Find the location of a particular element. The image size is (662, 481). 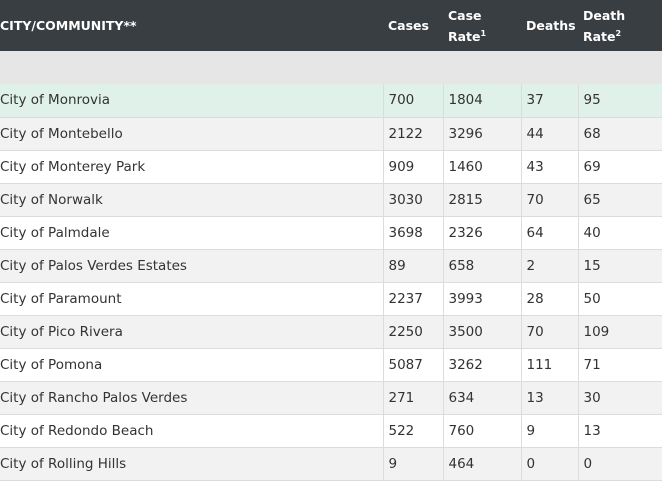

cell-case-rate: 2815 is located at coordinates (481, 200).